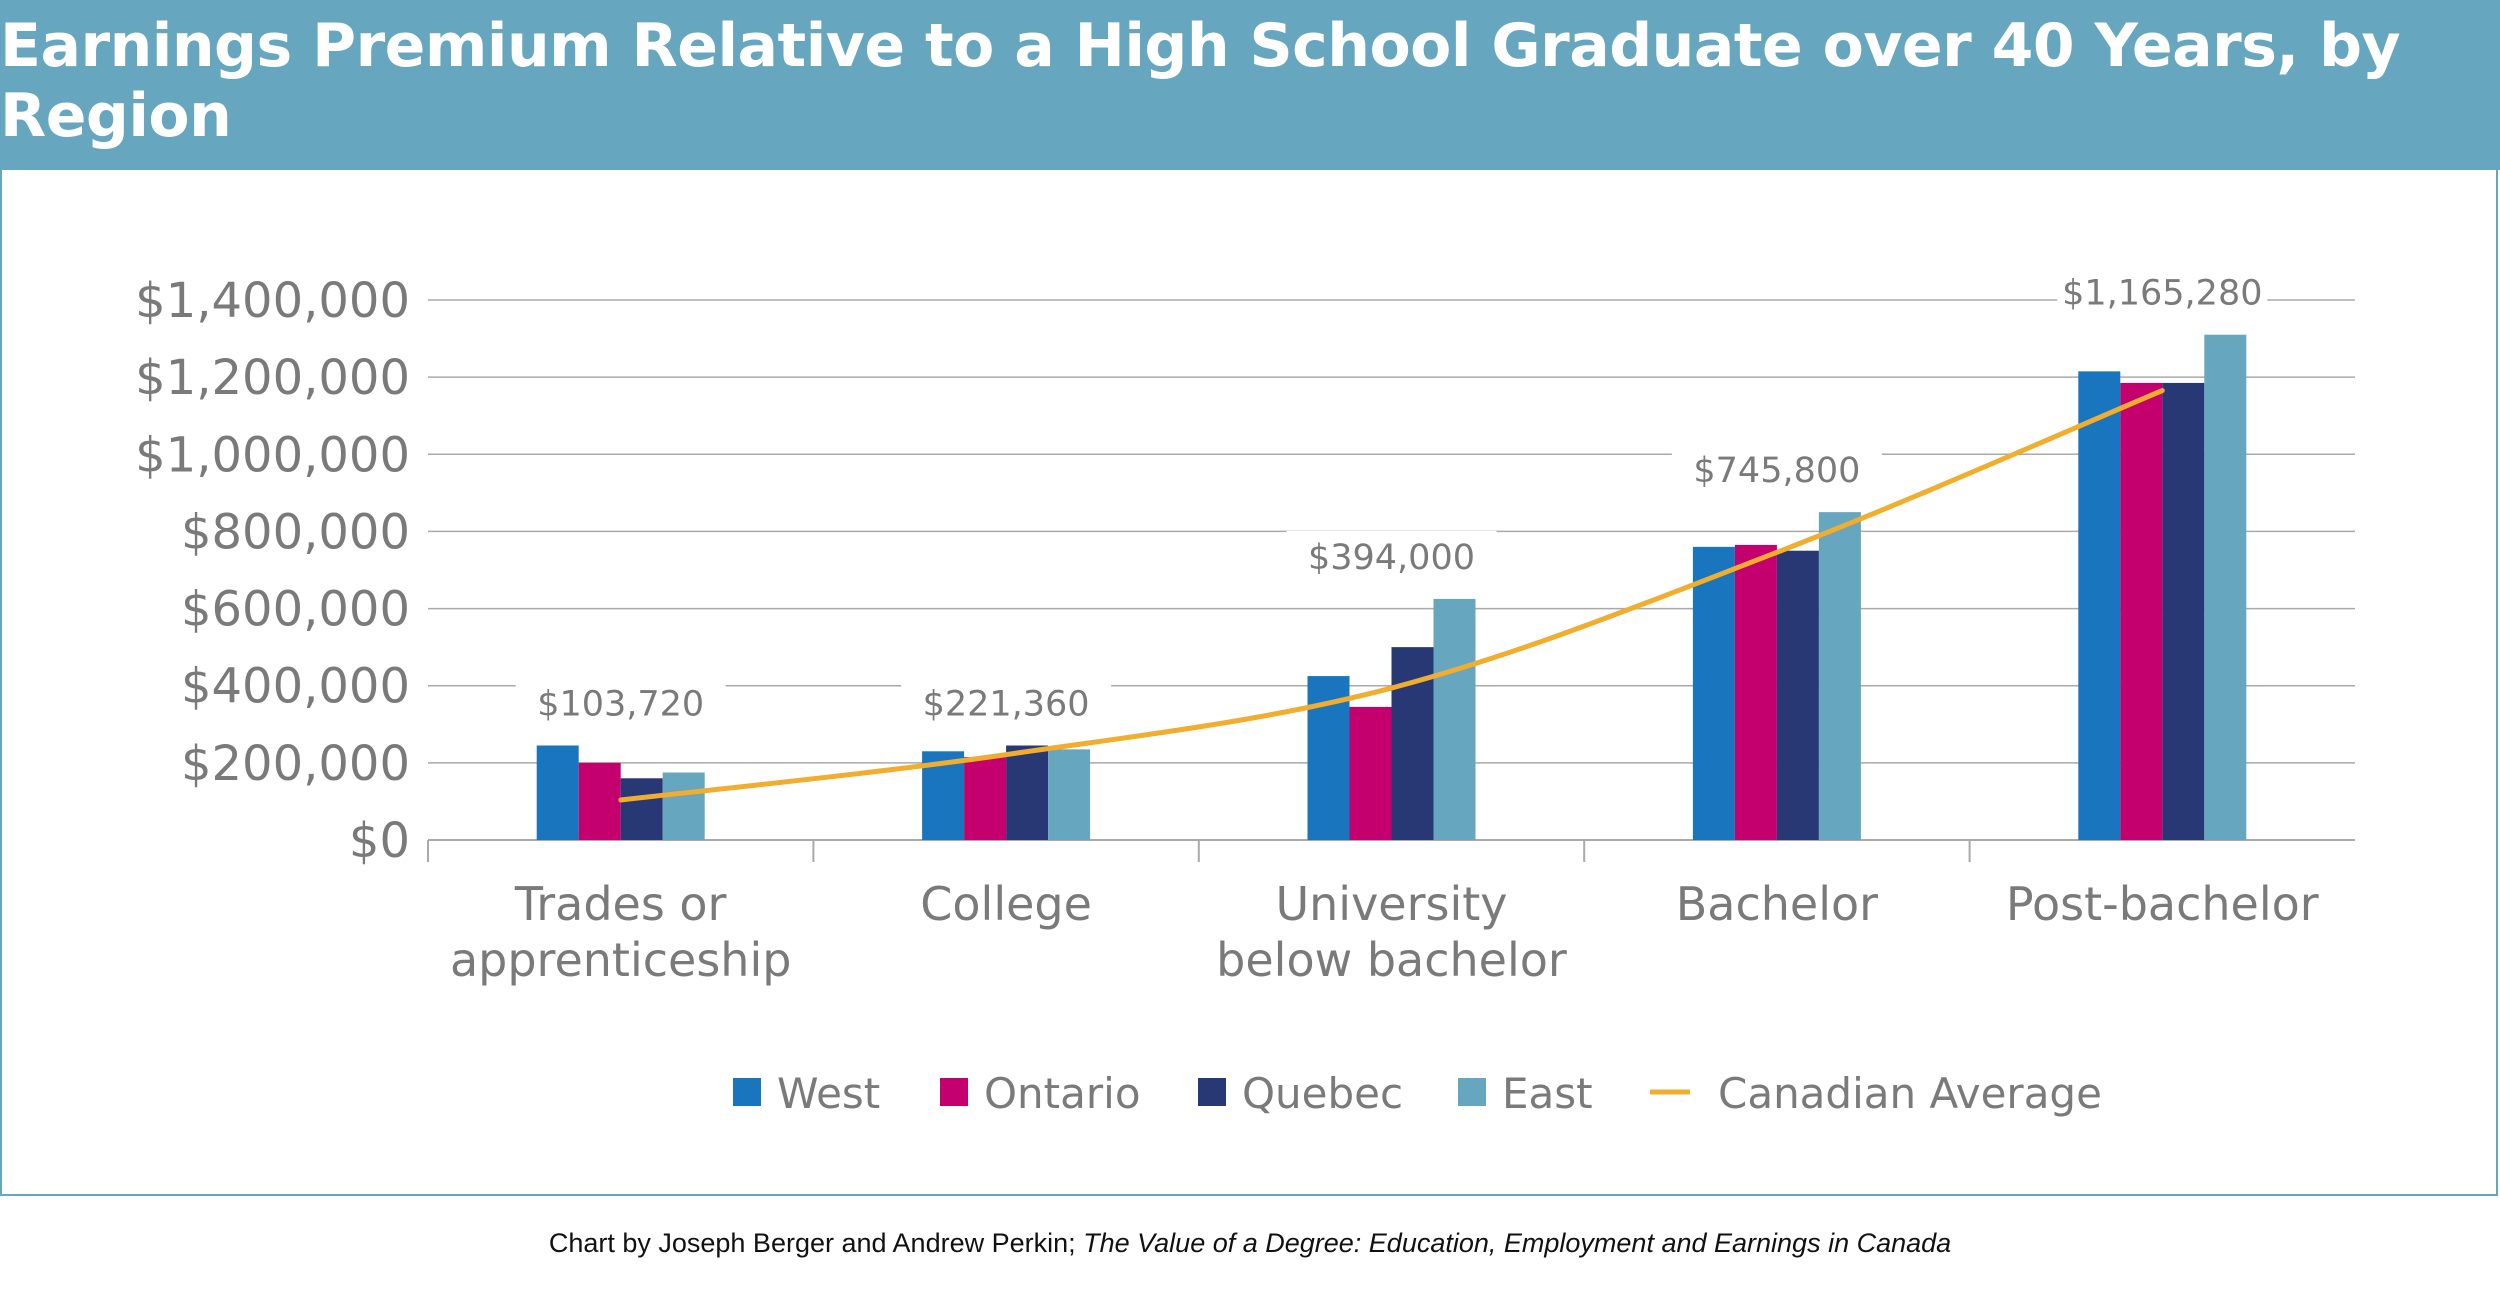 This screenshot has width=2500, height=1306. Describe the element at coordinates (1547, 1093) in the screenshot. I see `legend-label: East` at that location.